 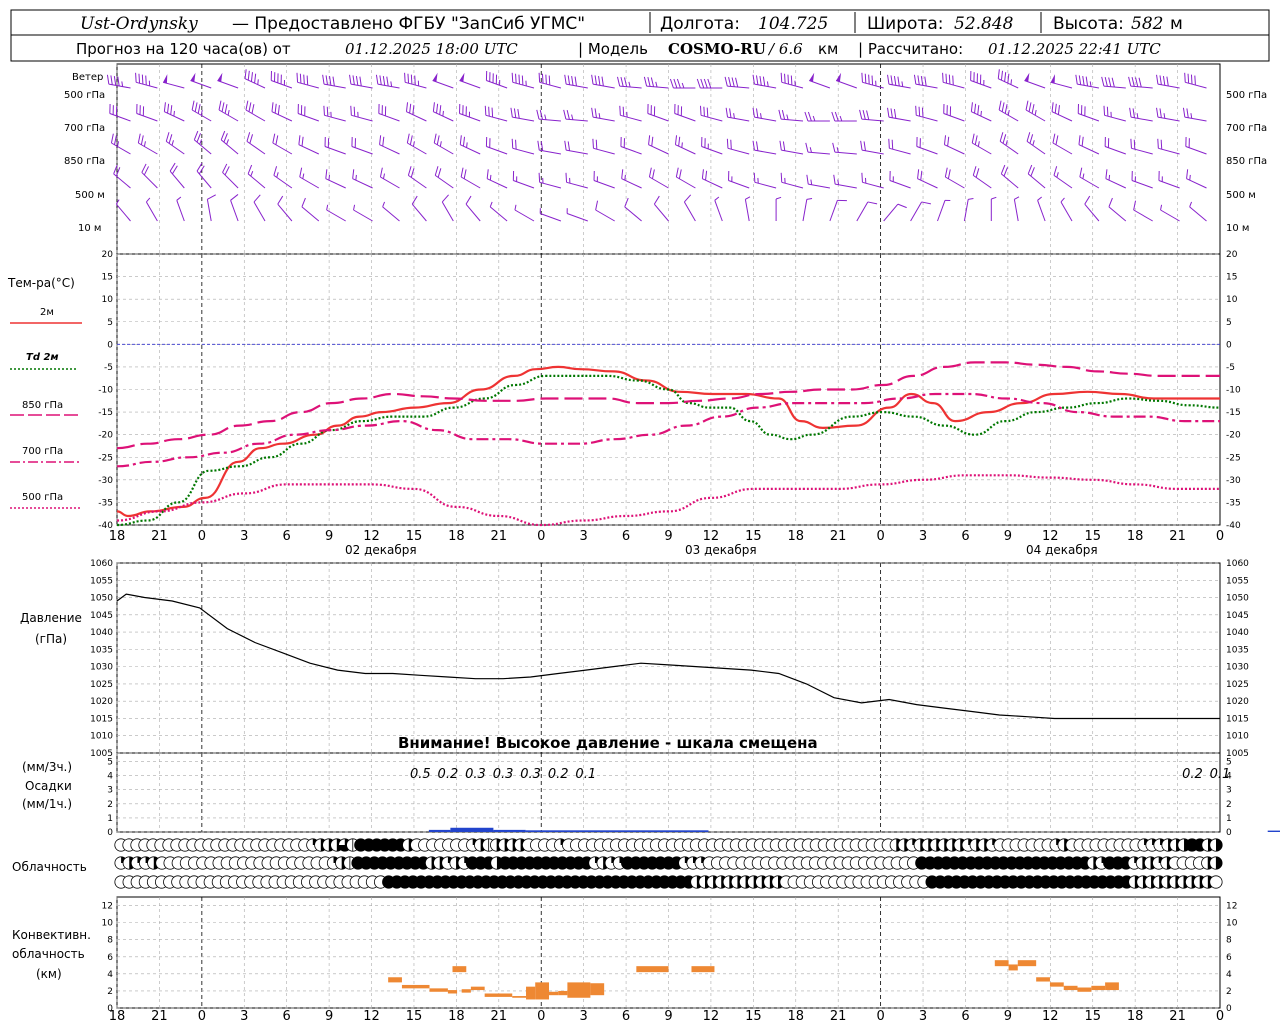 What do you see at coordinates (1231, 907) in the screenshot?
I see `conv-y-tick-r: 12` at bounding box center [1231, 907].